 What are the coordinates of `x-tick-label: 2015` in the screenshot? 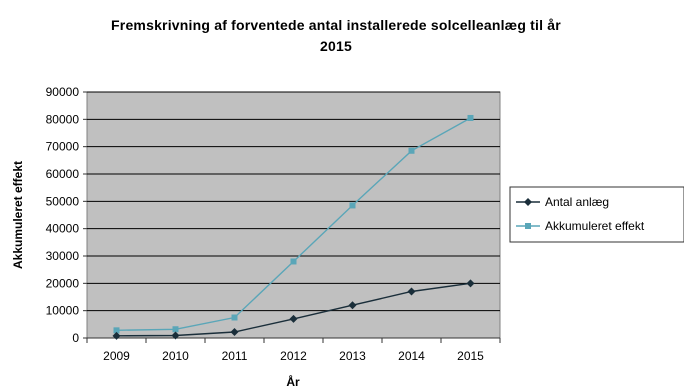 It's located at (470, 356).